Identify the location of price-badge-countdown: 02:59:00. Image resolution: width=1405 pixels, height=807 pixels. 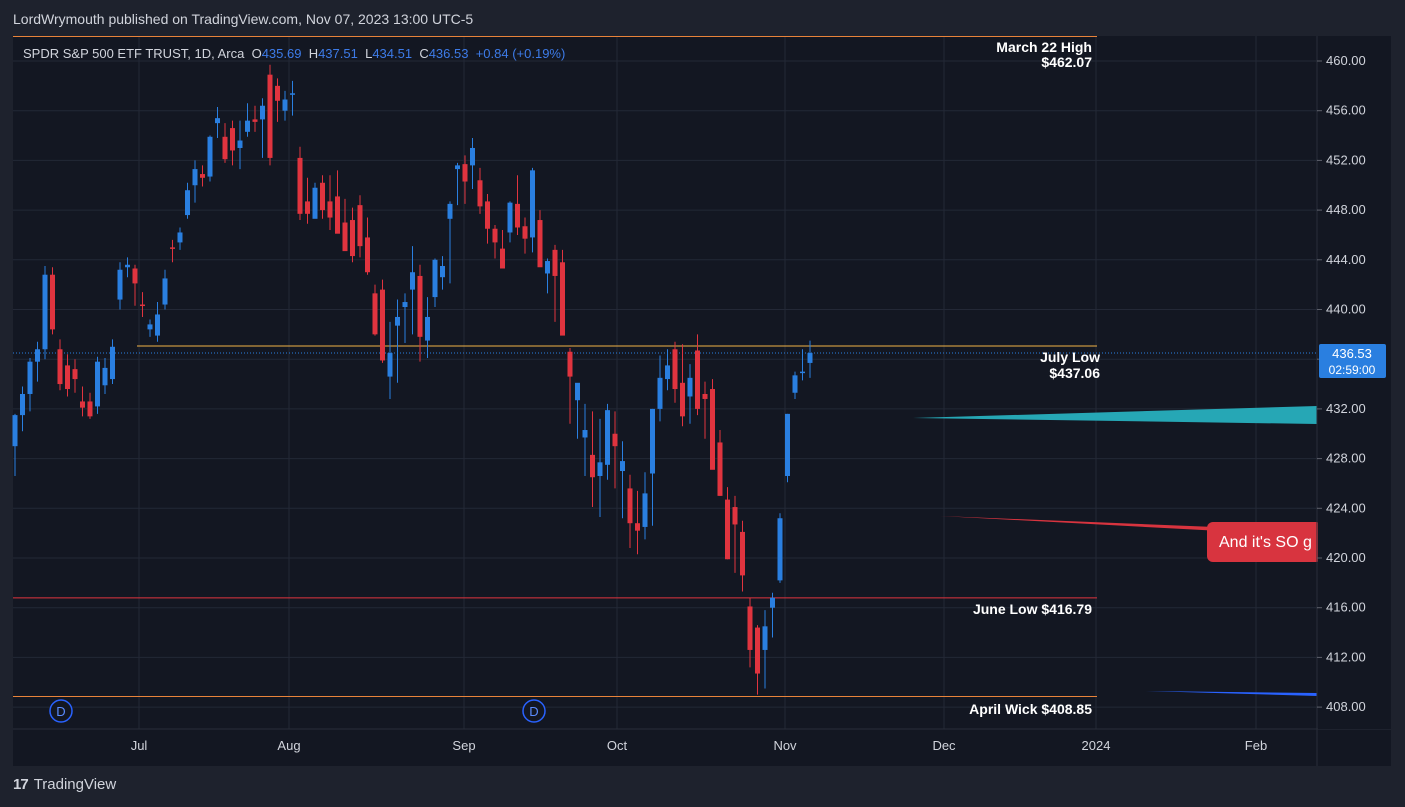
(1352, 370).